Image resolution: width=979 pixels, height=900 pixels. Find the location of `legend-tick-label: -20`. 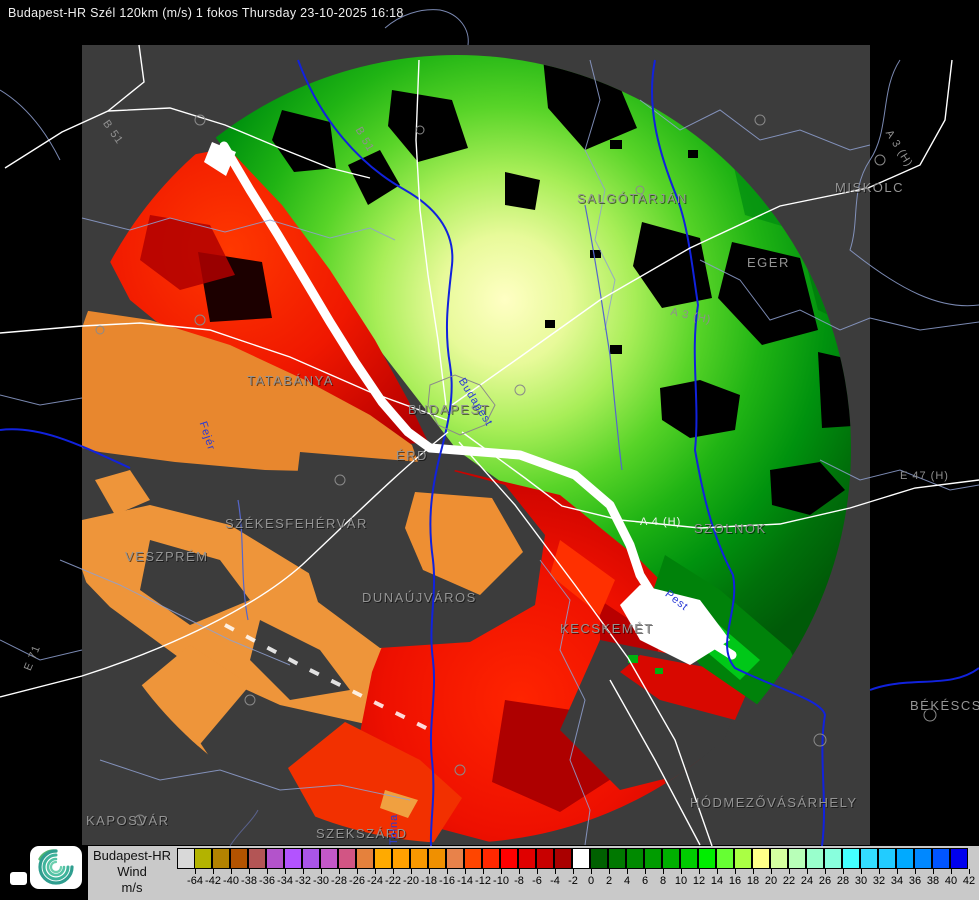

legend-tick-label: -20 is located at coordinates (411, 881).